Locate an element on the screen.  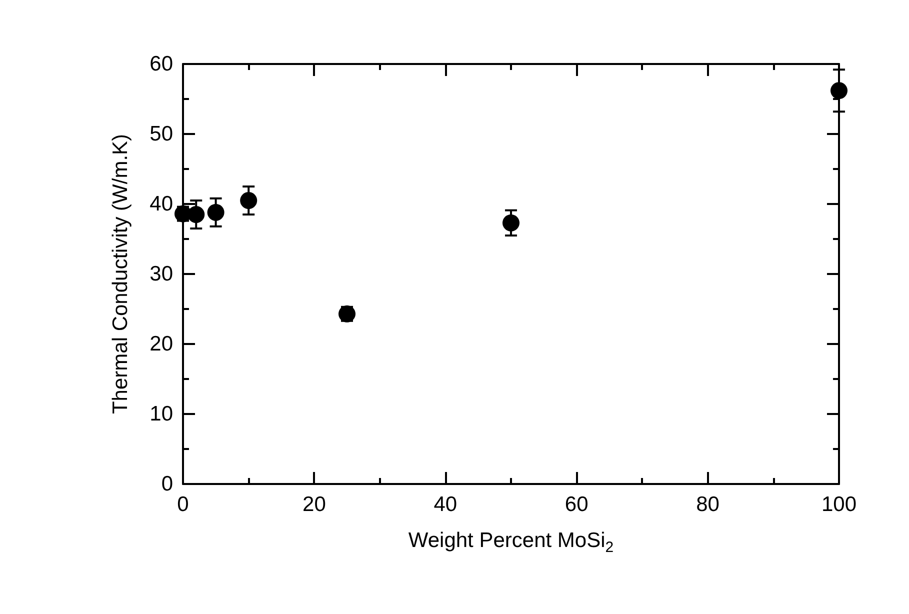
y-tick-label: 40 is located at coordinates (161, 204).